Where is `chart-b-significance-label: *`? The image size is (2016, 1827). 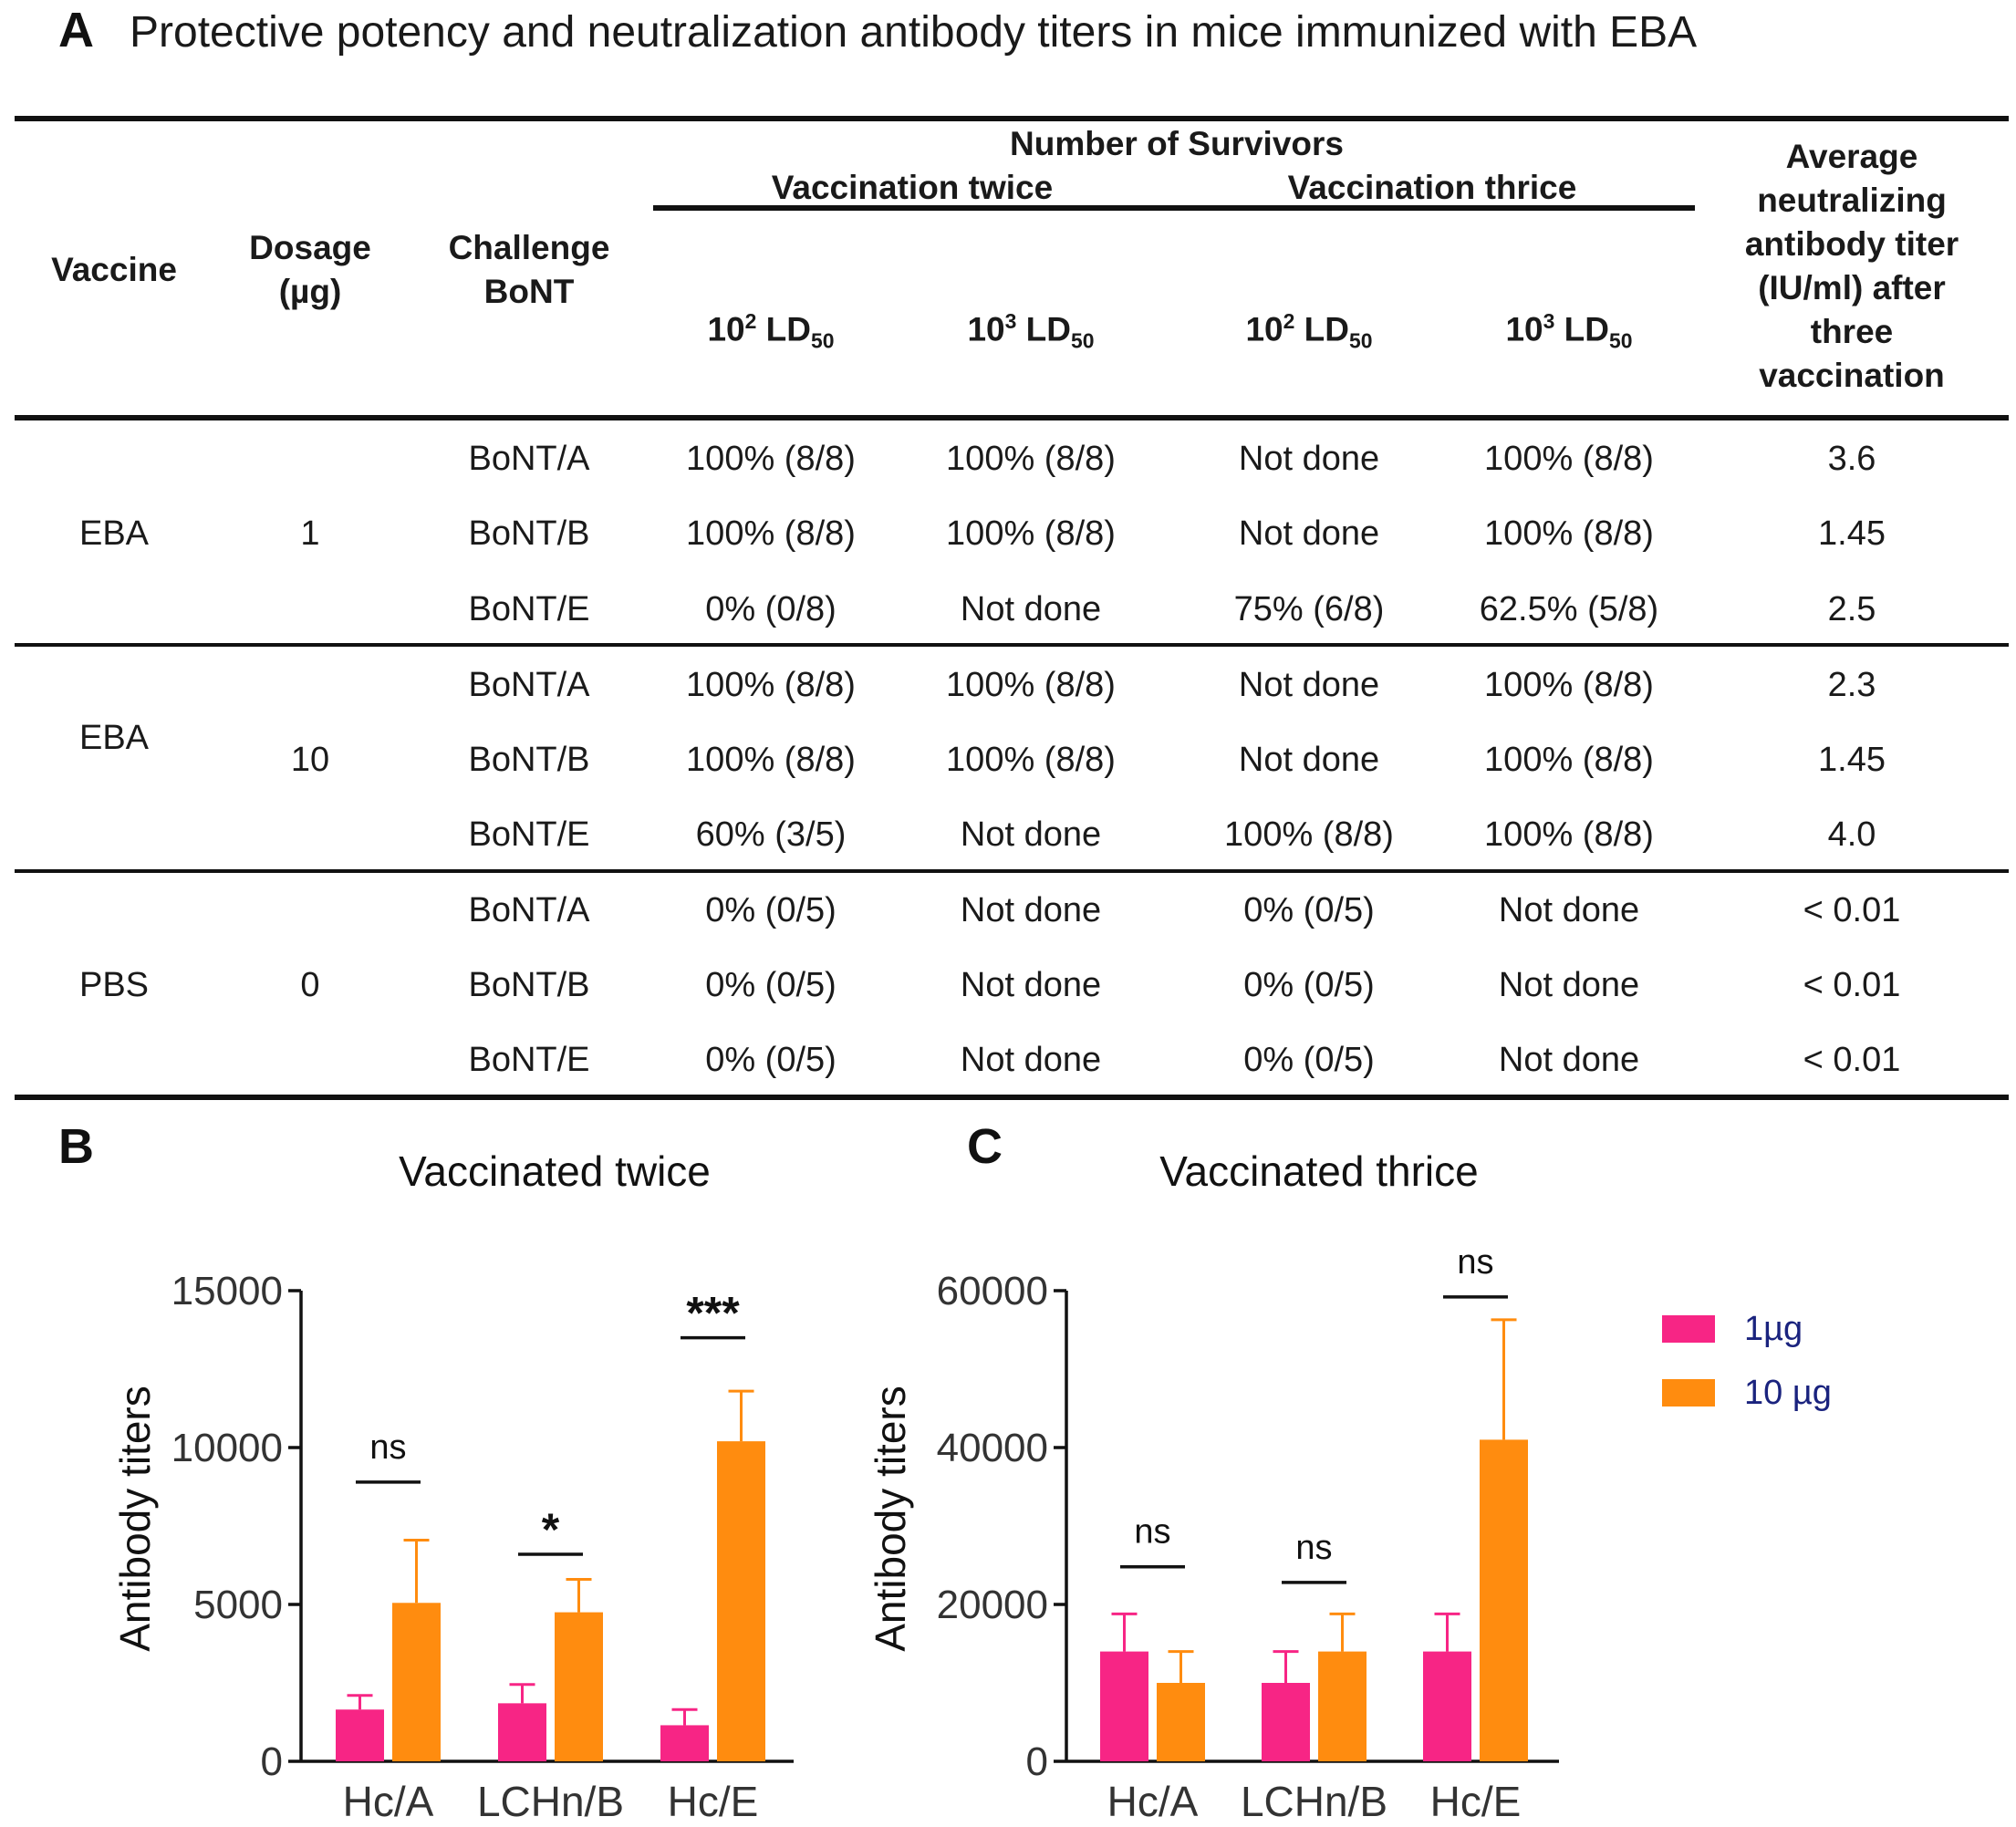 chart-b-significance-label: * is located at coordinates (551, 1529).